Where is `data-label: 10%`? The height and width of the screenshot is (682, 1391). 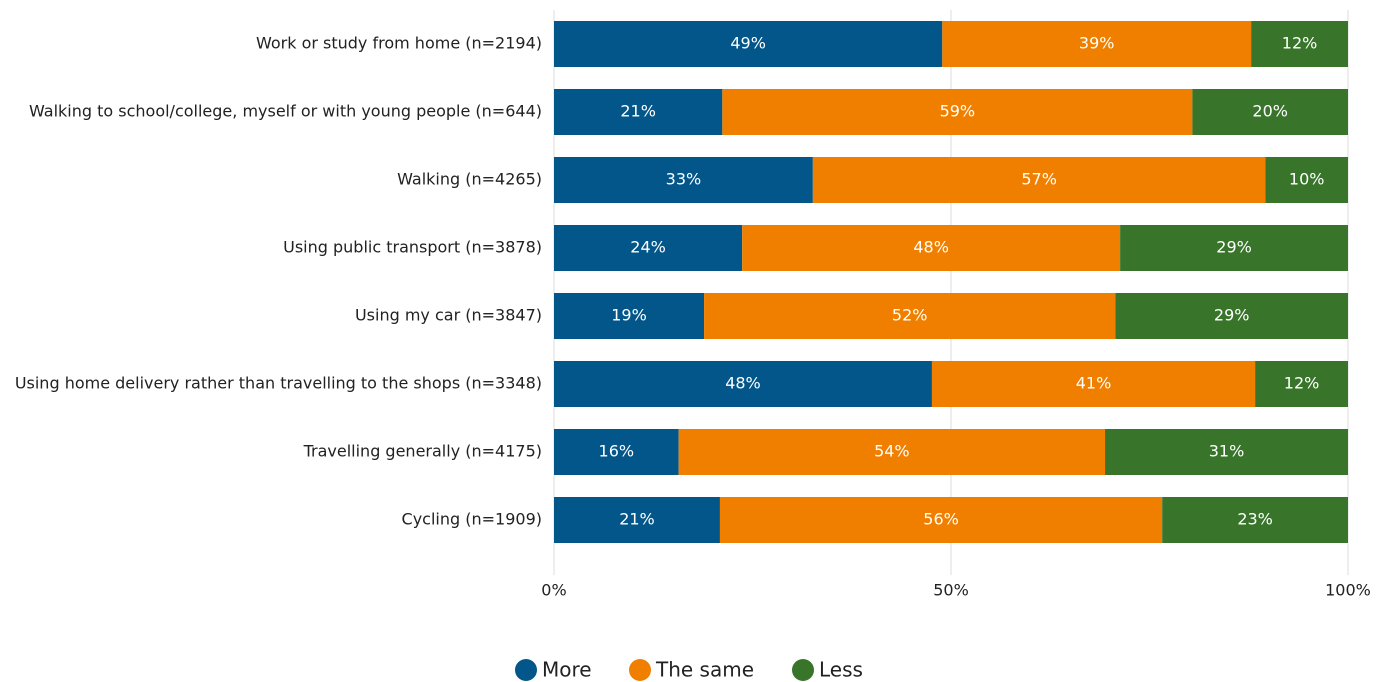
data-label: 10% is located at coordinates (1307, 179).